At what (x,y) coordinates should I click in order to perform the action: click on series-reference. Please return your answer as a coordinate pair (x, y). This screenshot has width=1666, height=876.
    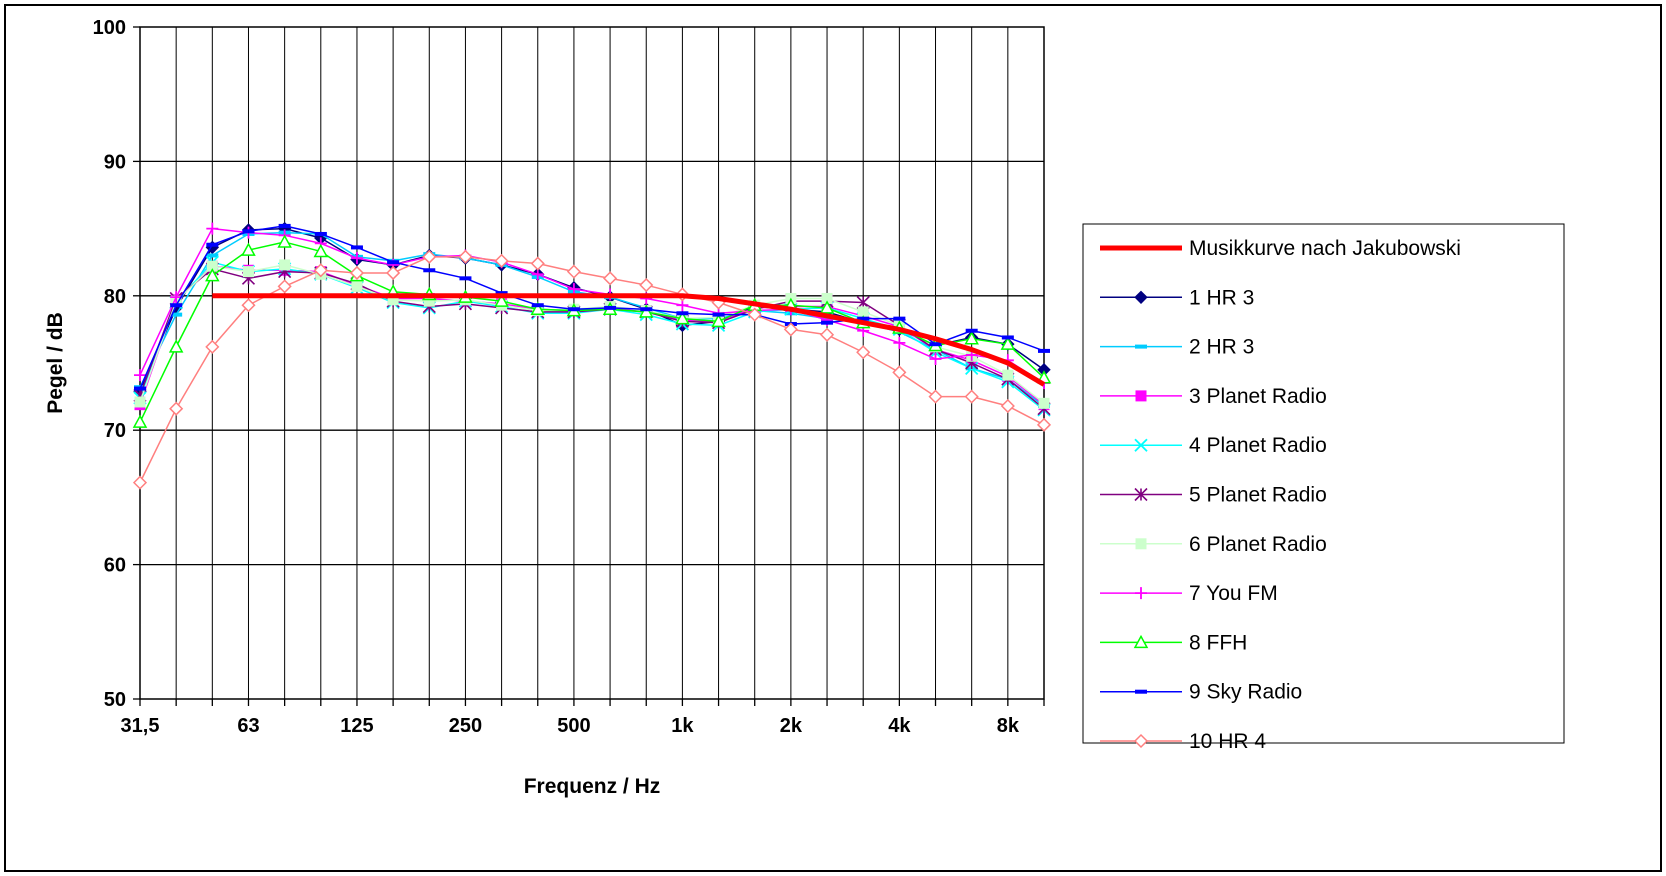
    Looking at the image, I should click on (629, 340).